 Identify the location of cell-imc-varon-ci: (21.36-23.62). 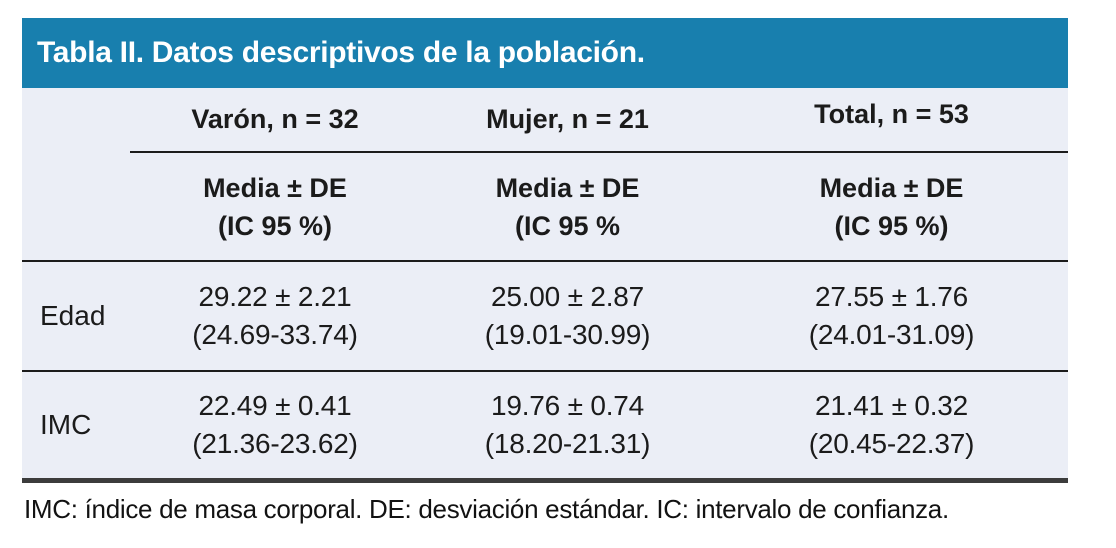
(275, 443).